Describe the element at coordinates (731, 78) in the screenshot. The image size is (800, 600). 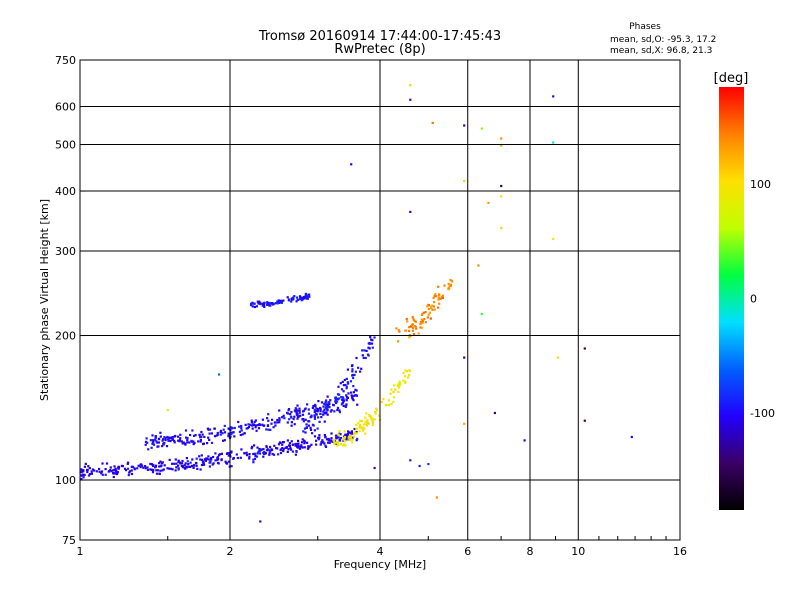
I see `colorbar-label: [deg]` at that location.